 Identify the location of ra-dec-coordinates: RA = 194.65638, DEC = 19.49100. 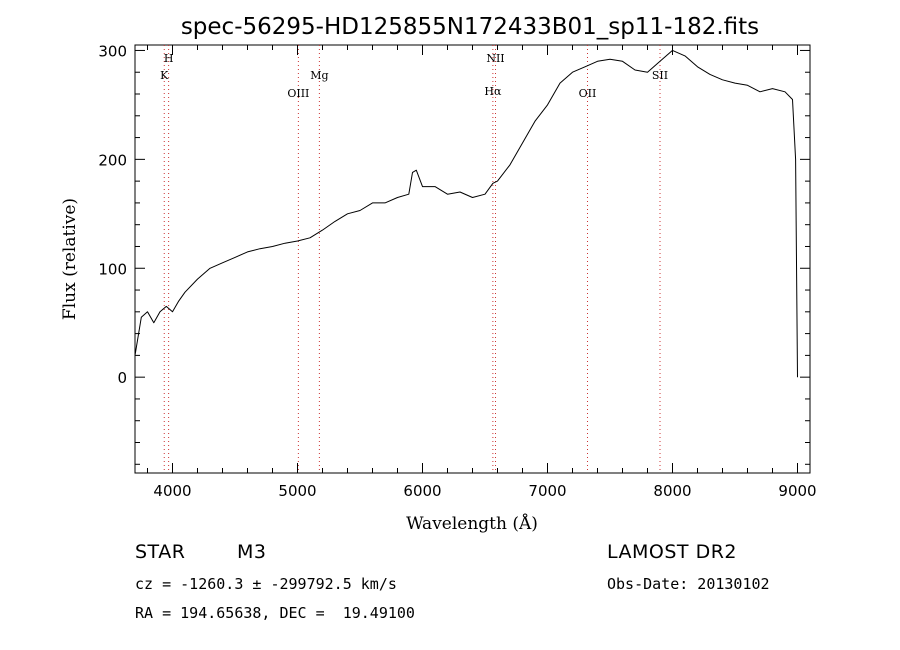
(275, 613).